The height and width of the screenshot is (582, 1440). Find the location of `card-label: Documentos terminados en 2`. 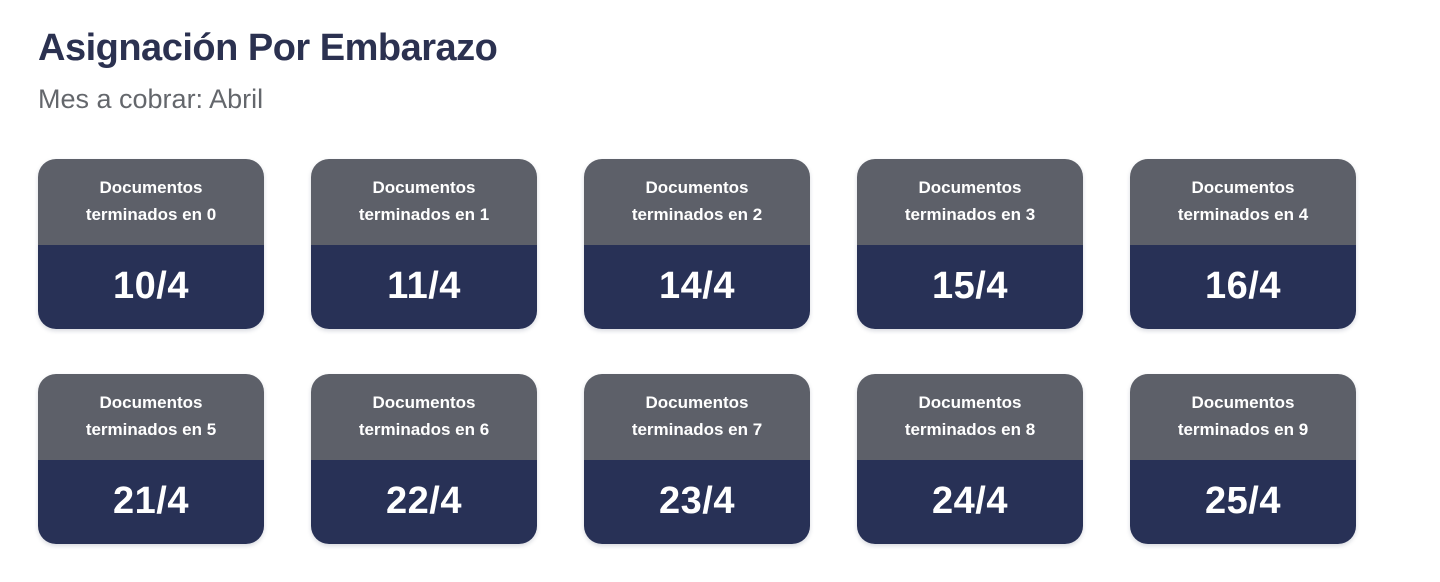

card-label: Documentos terminados en 2 is located at coordinates (697, 201).